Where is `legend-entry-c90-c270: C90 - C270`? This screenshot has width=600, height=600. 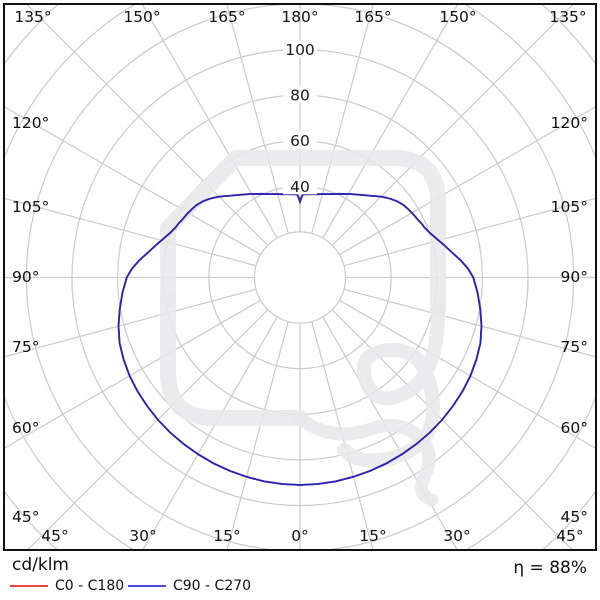
legend-entry-c90-c270: C90 - C270 is located at coordinates (189, 586).